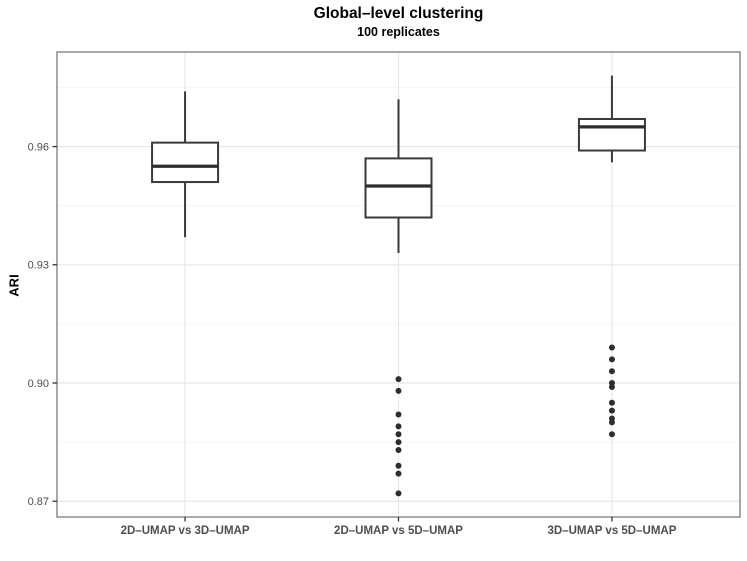  Describe the element at coordinates (398, 13) in the screenshot. I see `chart-title: Global–level clustering` at that location.